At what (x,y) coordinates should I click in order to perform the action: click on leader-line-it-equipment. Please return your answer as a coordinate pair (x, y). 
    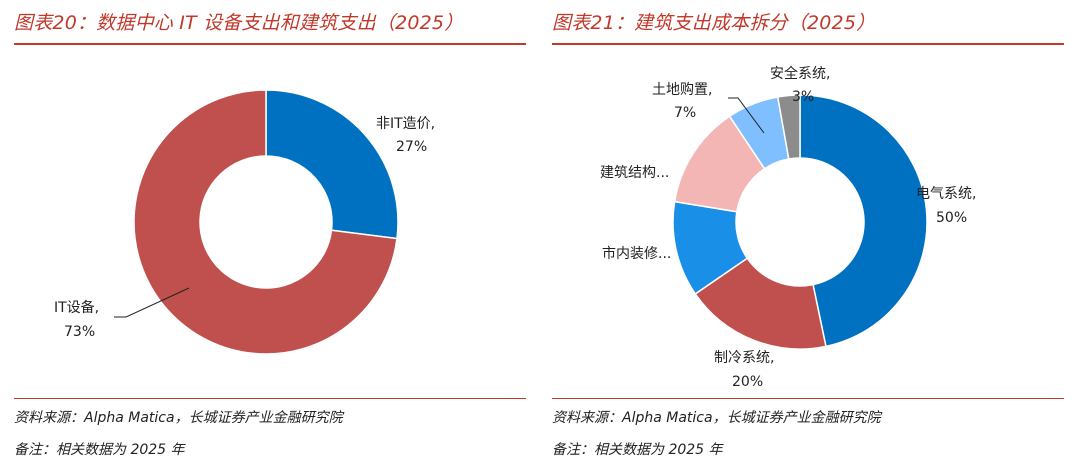
    Looking at the image, I should click on (152, 302).